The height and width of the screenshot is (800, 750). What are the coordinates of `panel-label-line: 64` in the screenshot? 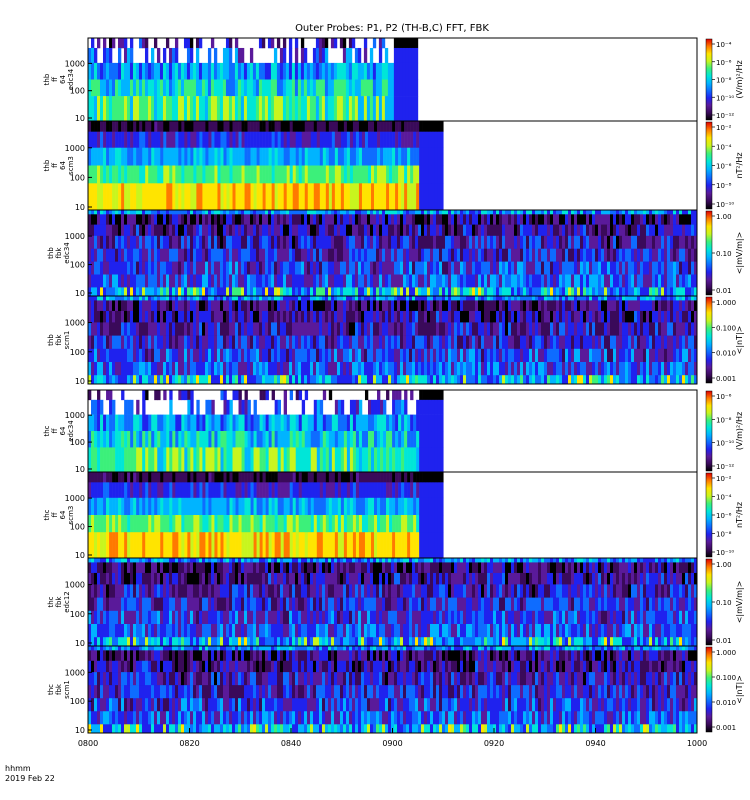 It's located at (63, 430).